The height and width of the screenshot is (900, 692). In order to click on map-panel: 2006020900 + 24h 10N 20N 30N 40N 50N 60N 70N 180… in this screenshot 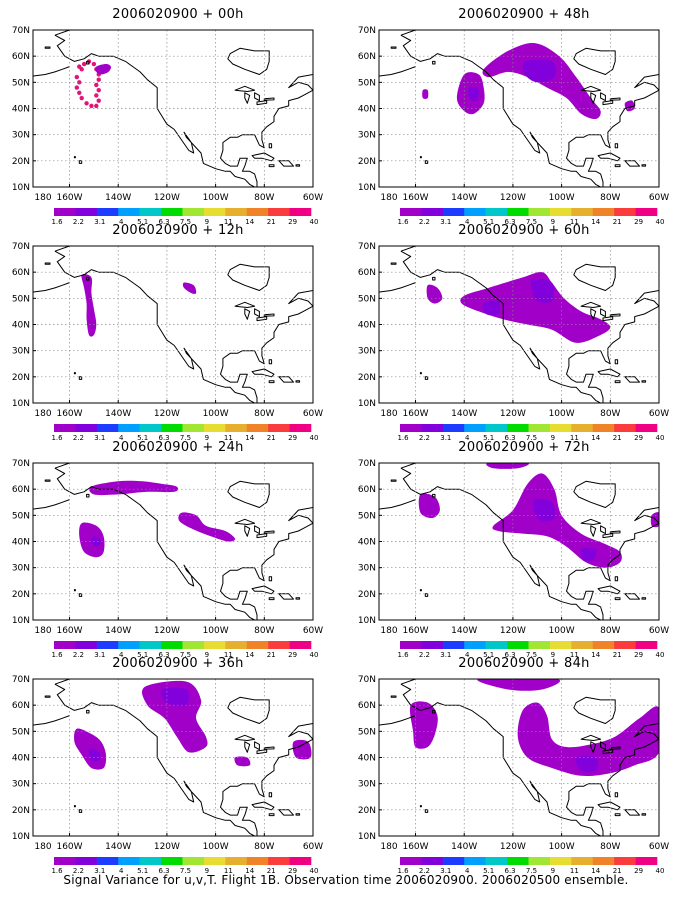, I will do `click(187, 549)`.